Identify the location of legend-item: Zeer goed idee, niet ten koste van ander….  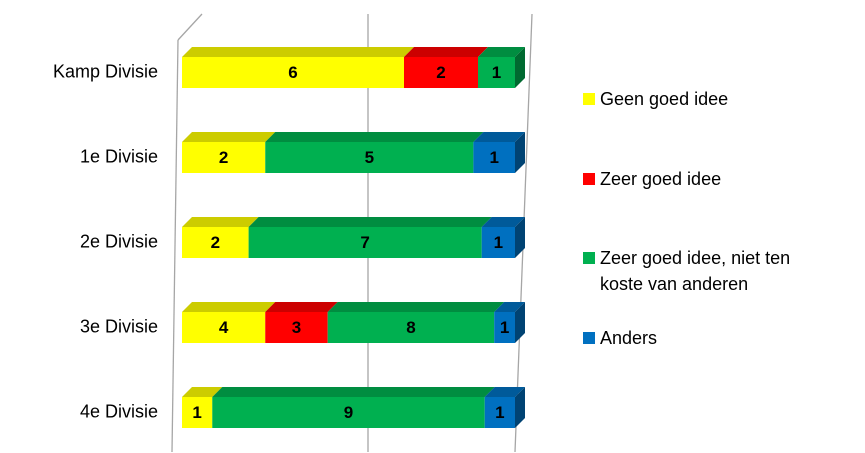
(708, 271).